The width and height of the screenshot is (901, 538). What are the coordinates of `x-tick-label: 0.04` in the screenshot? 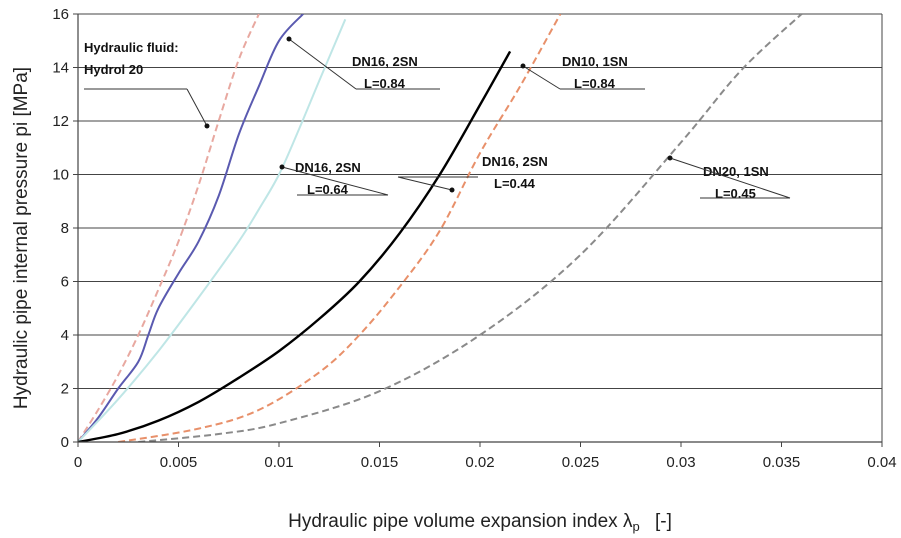 It's located at (881, 462).